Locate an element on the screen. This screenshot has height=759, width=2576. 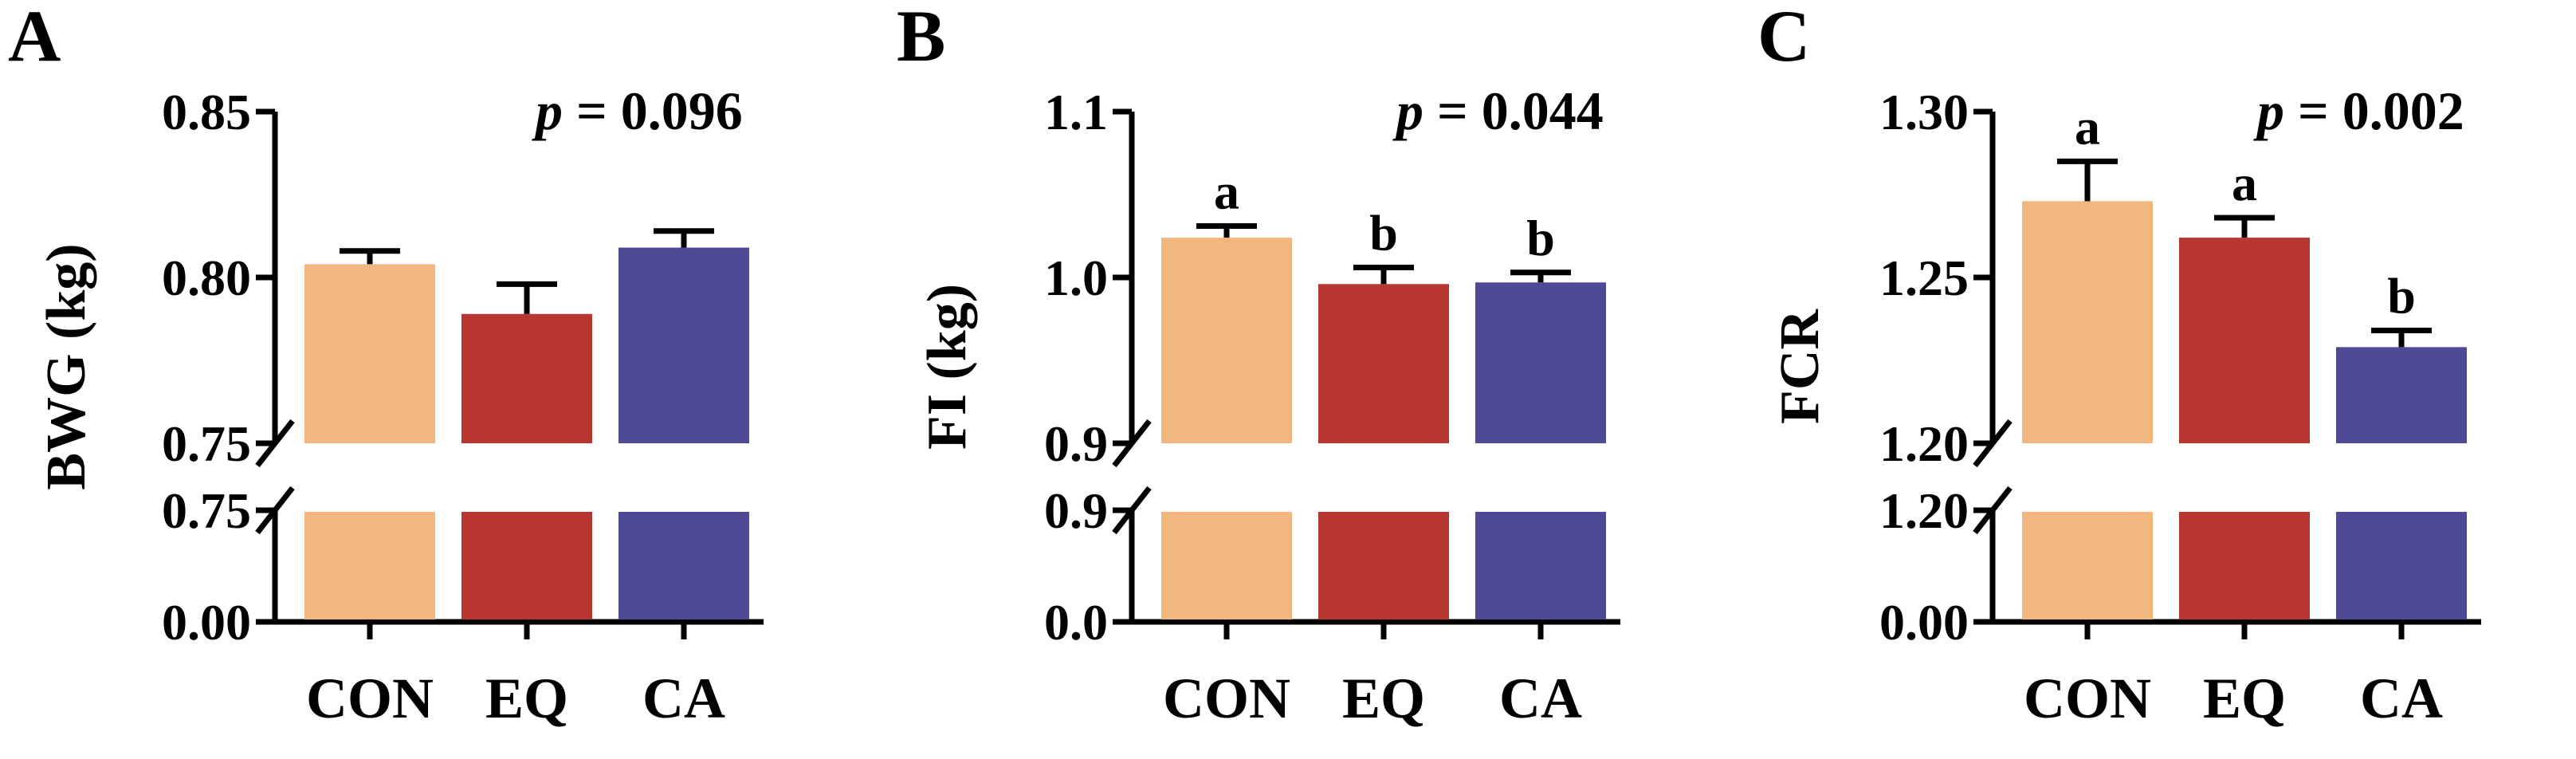
y-tick-label: 0.0 is located at coordinates (1076, 622).